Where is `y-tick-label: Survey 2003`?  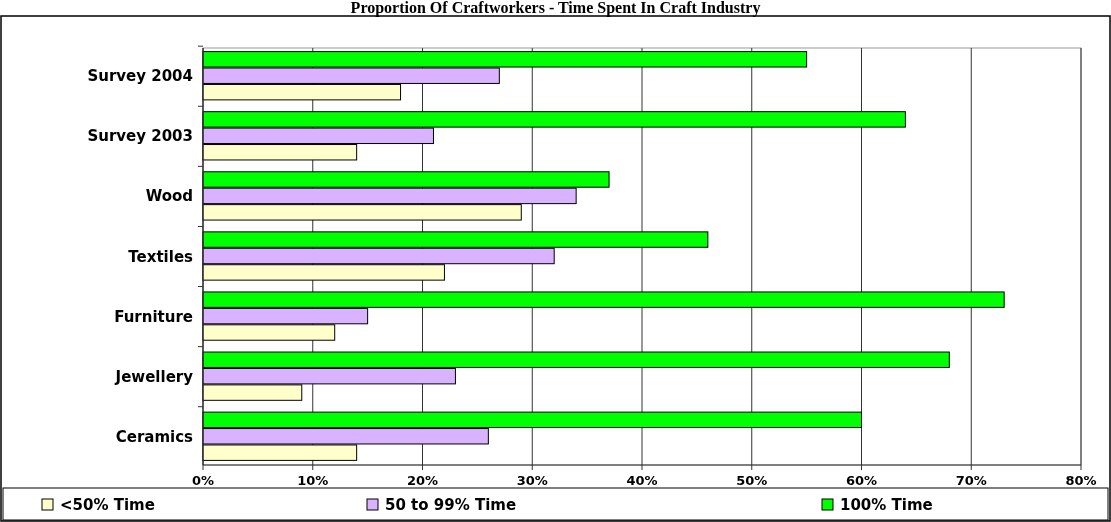 y-tick-label: Survey 2003 is located at coordinates (140, 136).